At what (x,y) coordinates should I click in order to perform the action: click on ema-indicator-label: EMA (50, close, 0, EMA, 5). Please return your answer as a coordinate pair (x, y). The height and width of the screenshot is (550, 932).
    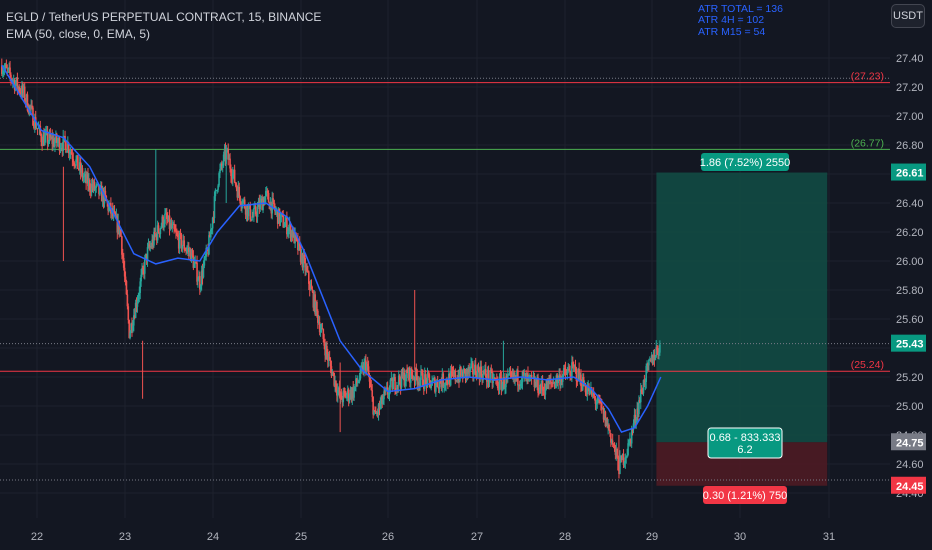
    Looking at the image, I should click on (78, 34).